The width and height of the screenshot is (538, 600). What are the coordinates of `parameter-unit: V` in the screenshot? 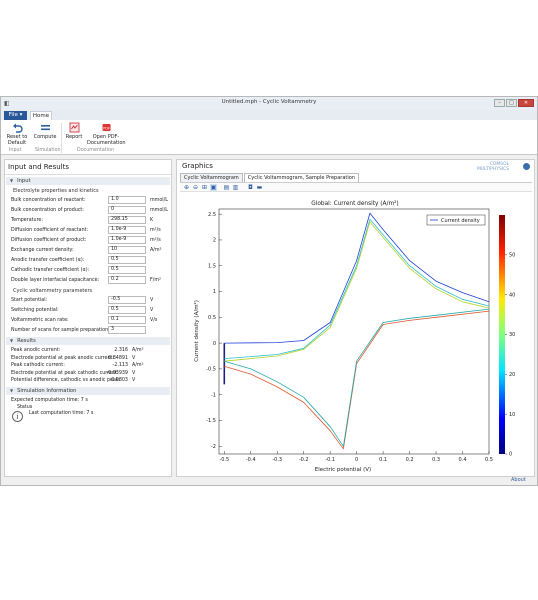 It's located at (152, 300).